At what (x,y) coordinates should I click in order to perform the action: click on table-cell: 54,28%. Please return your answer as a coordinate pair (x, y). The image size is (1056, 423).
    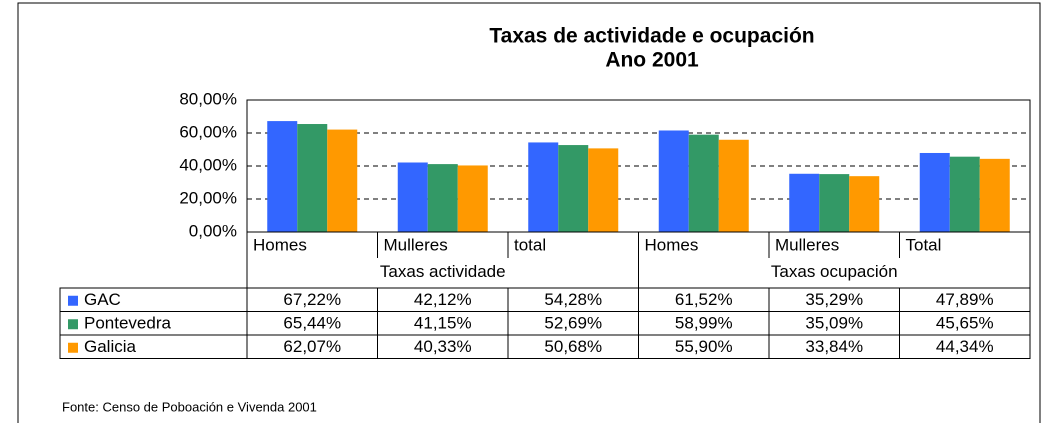
    Looking at the image, I should click on (573, 299).